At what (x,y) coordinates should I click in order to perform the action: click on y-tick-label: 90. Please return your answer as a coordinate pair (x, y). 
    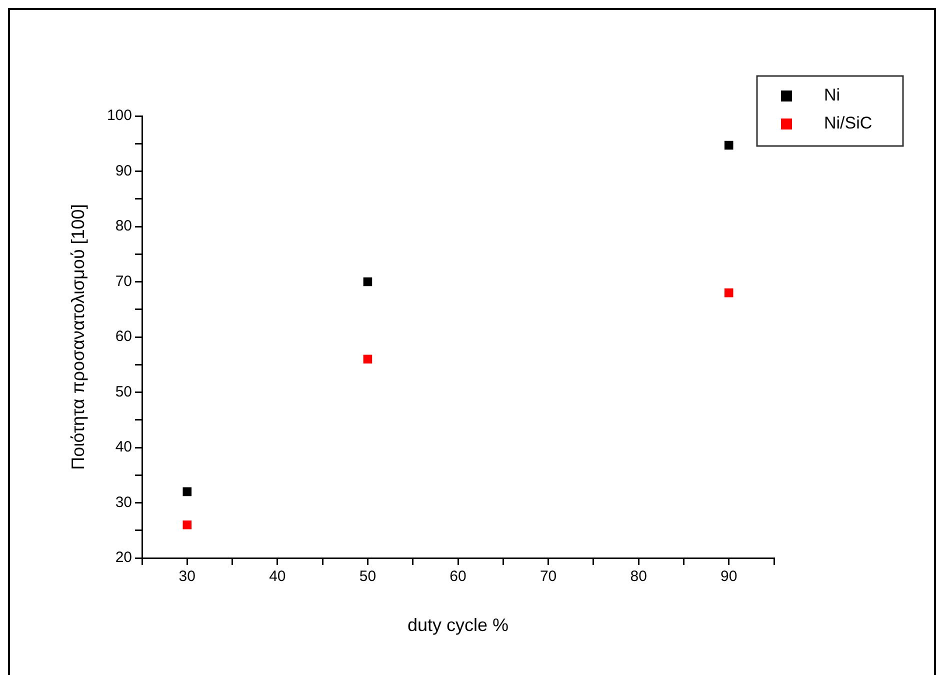
    Looking at the image, I should click on (123, 171).